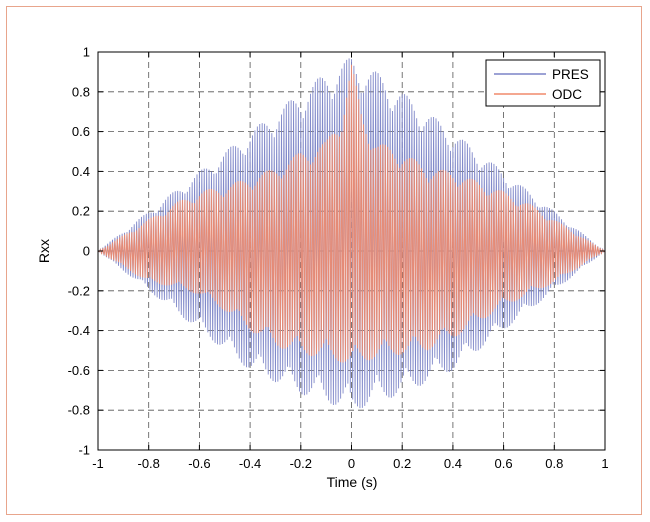 This screenshot has height=522, width=650. I want to click on y-tick-label: 0.2, so click(81, 211).